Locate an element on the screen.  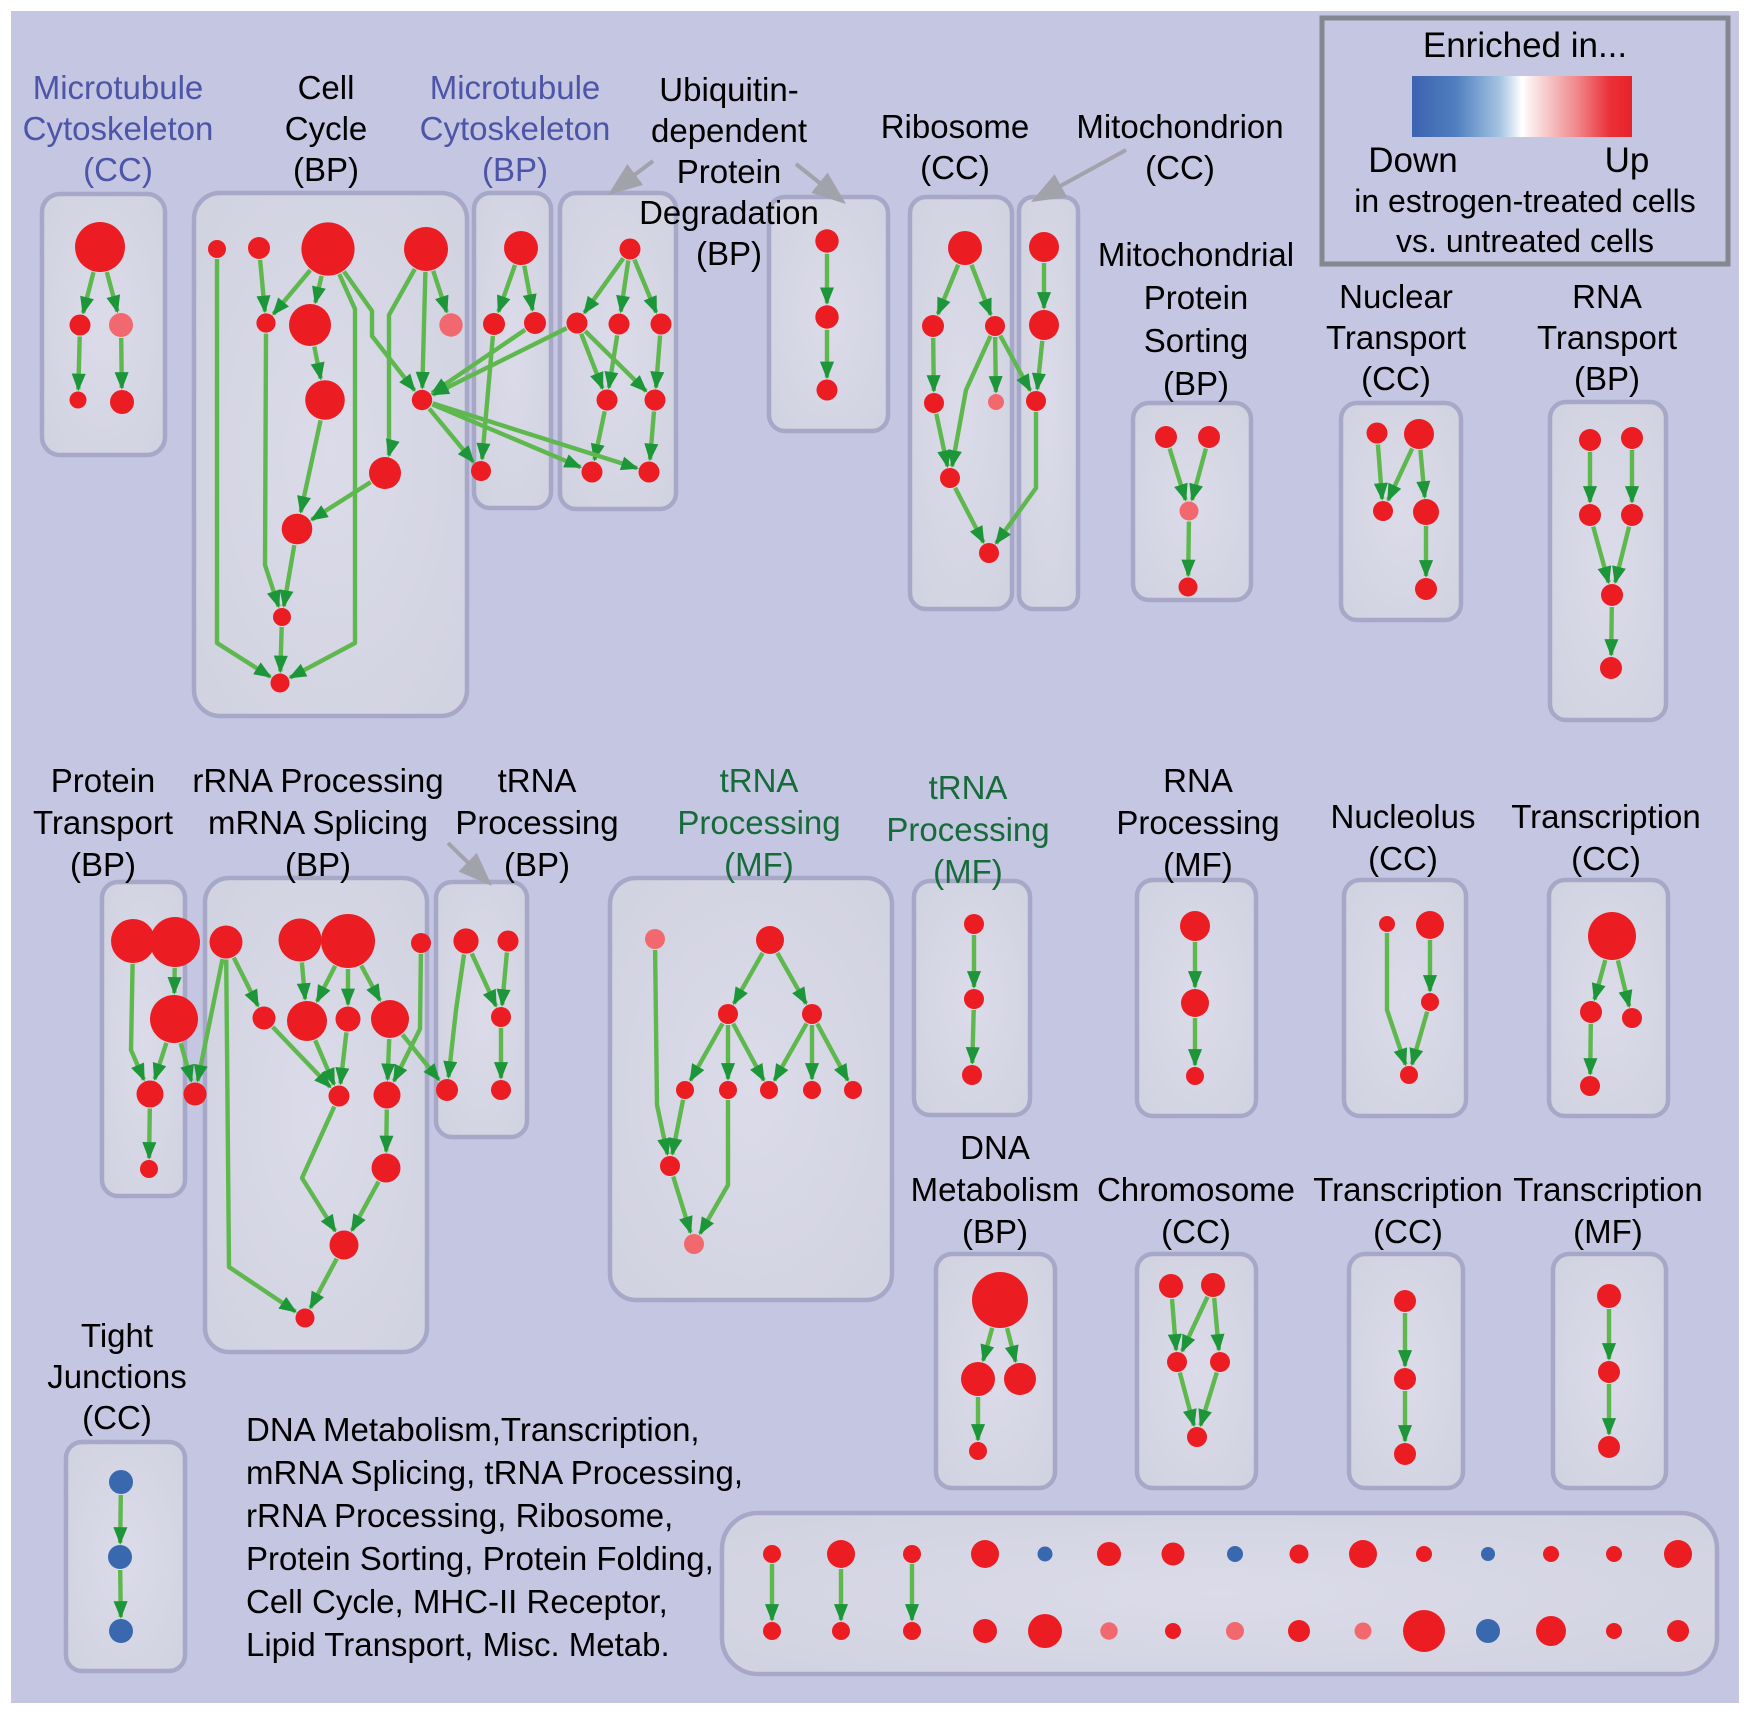
svg-text: rRNA Processing, Ribosome, is located at coordinates (459, 1515).